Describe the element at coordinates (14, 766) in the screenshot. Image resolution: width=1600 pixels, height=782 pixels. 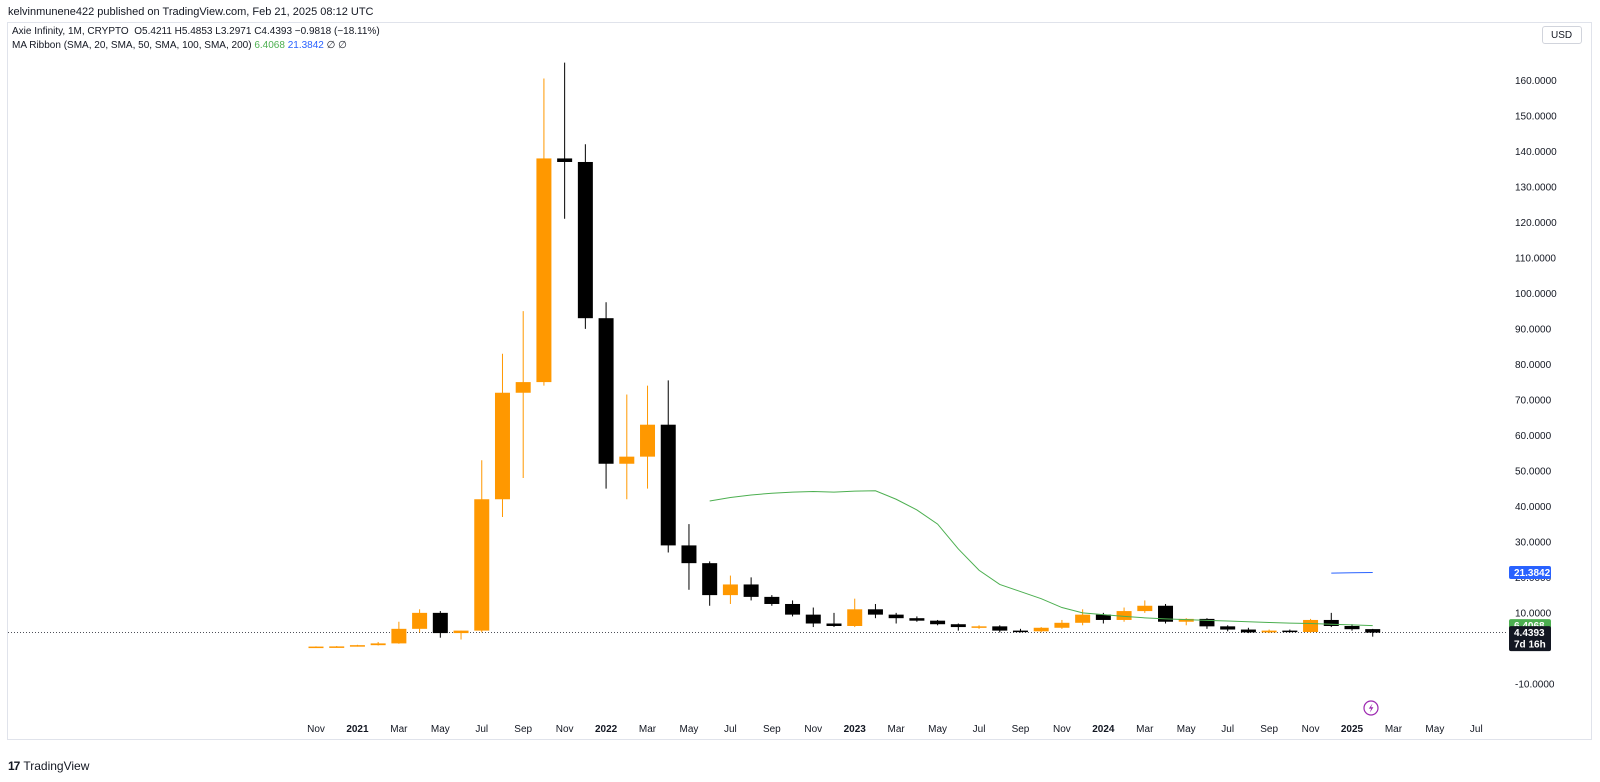
I see `tradingview-logo-icon: 17` at that location.